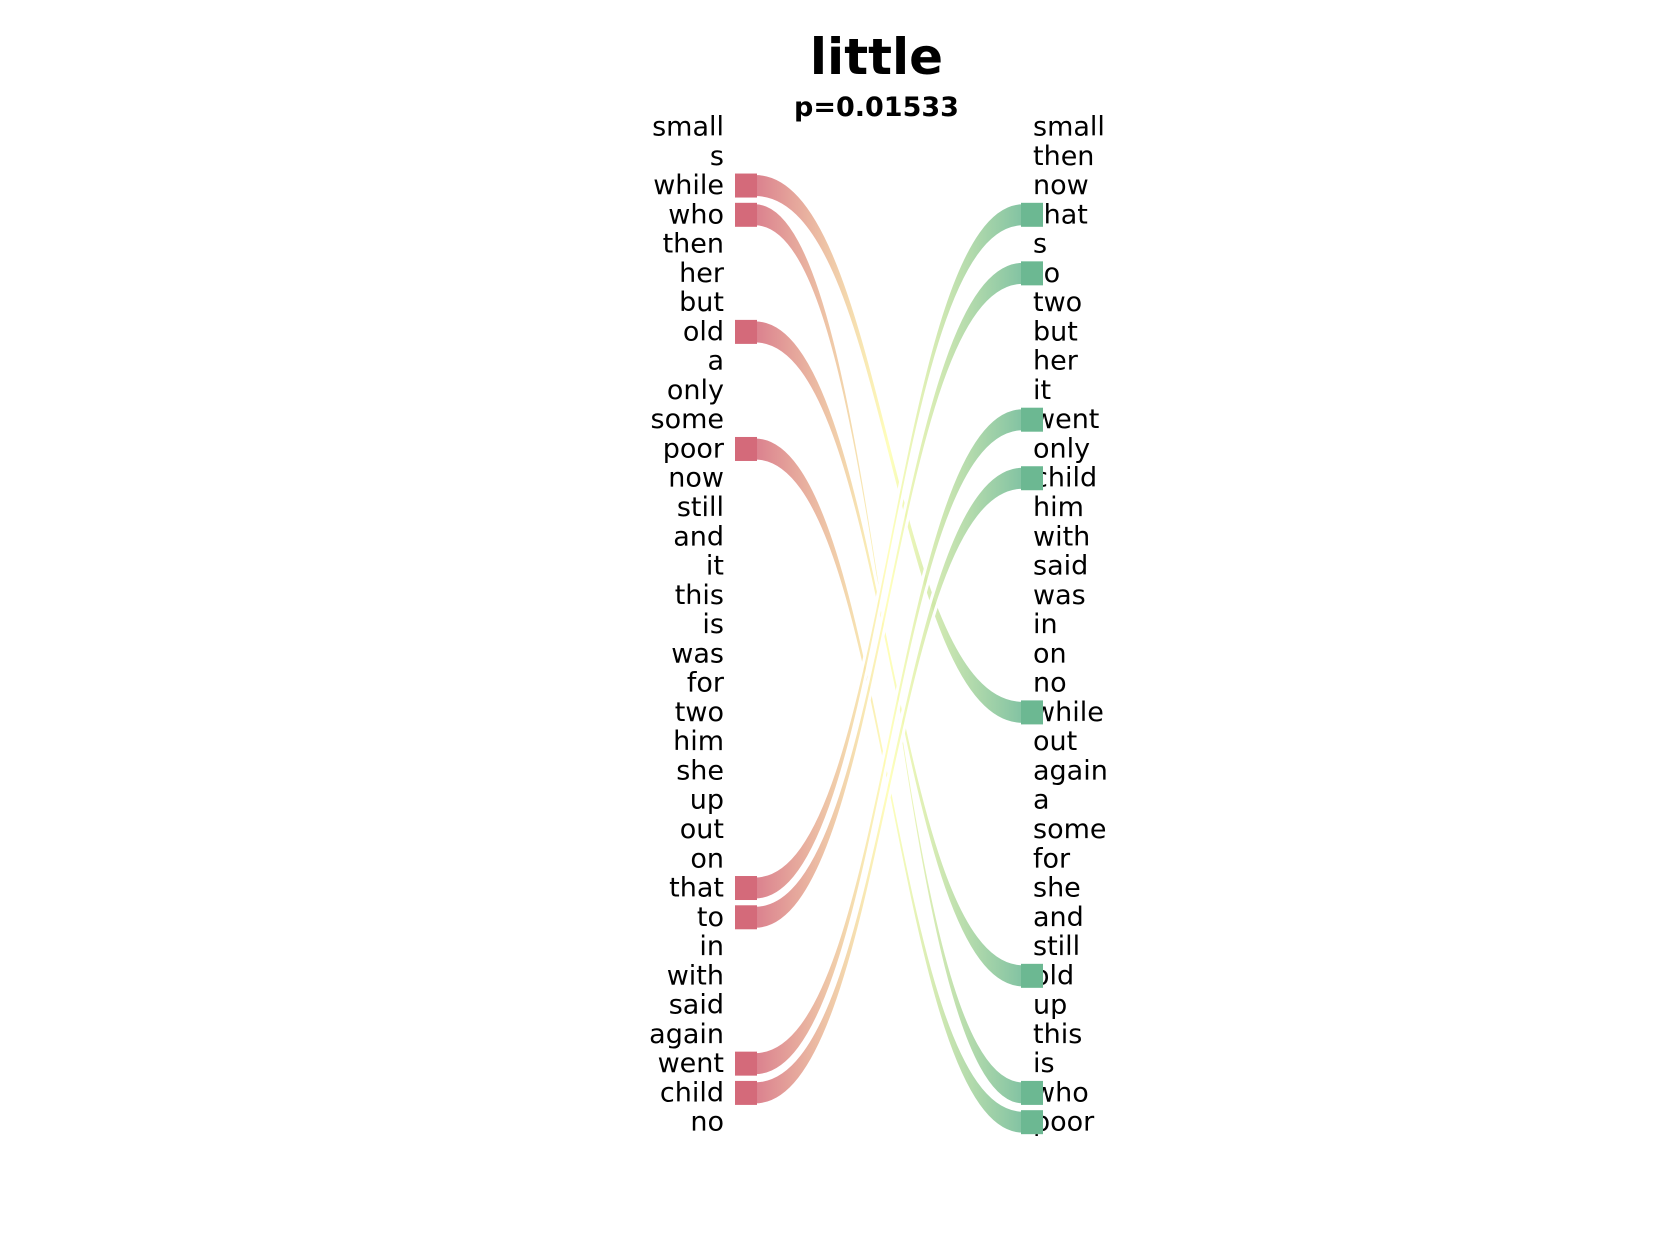  Describe the element at coordinates (701, 302) in the screenshot. I see `left-word-but: but` at that location.